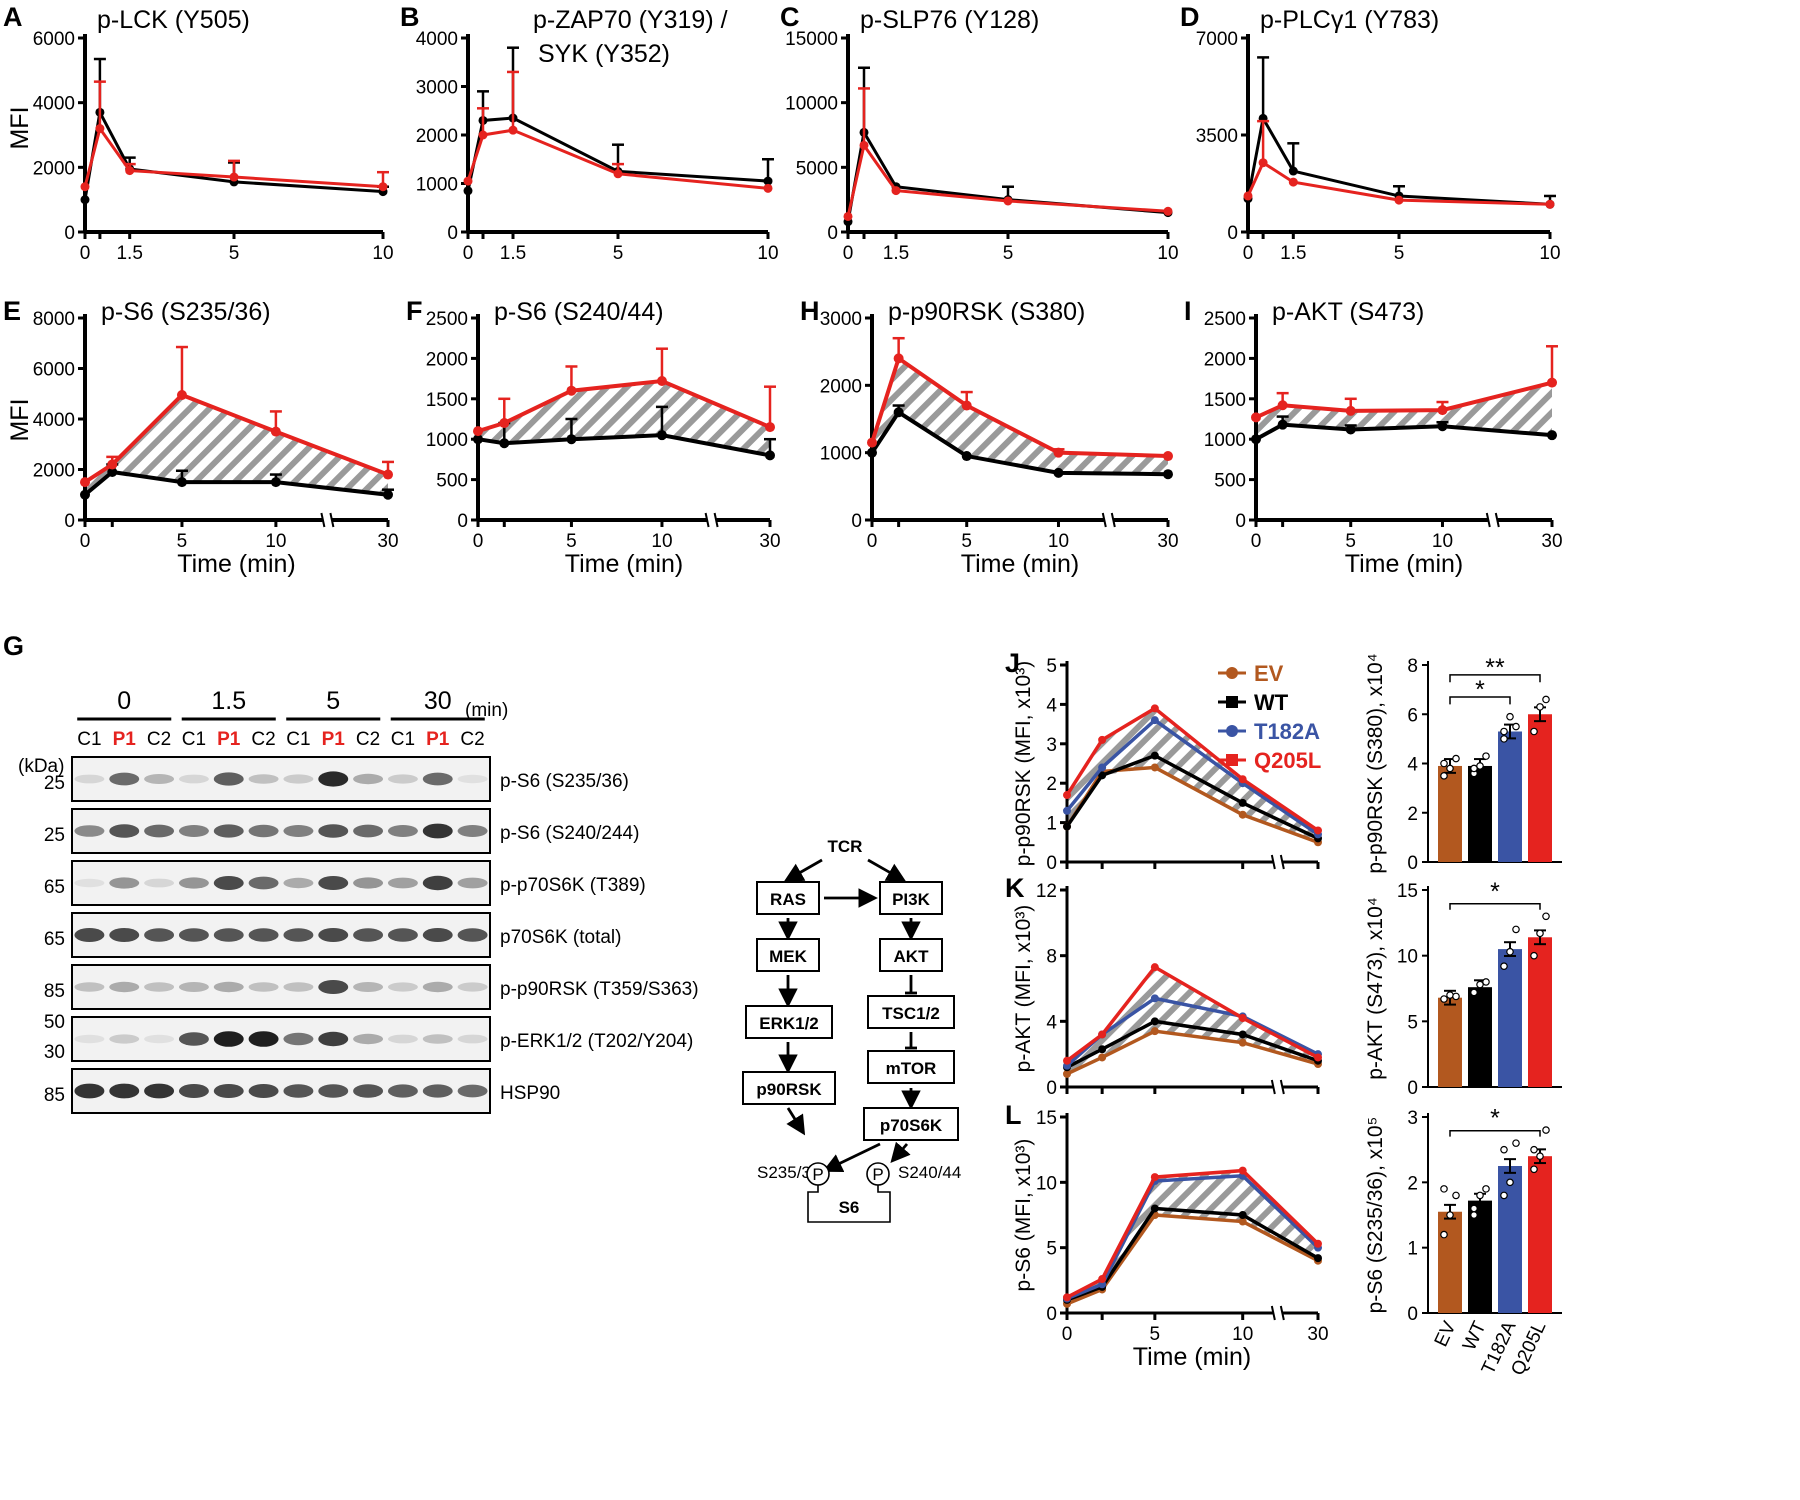  Describe the element at coordinates (1225, 319) in the screenshot. I see `y-tick-label: 2500` at that location.